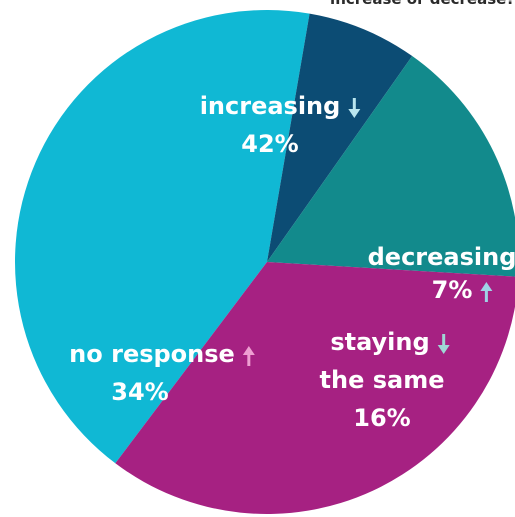 The height and width of the screenshot is (517, 515). Describe the element at coordinates (139, 392) in the screenshot. I see `slice-value-no-response: 34%` at that location.